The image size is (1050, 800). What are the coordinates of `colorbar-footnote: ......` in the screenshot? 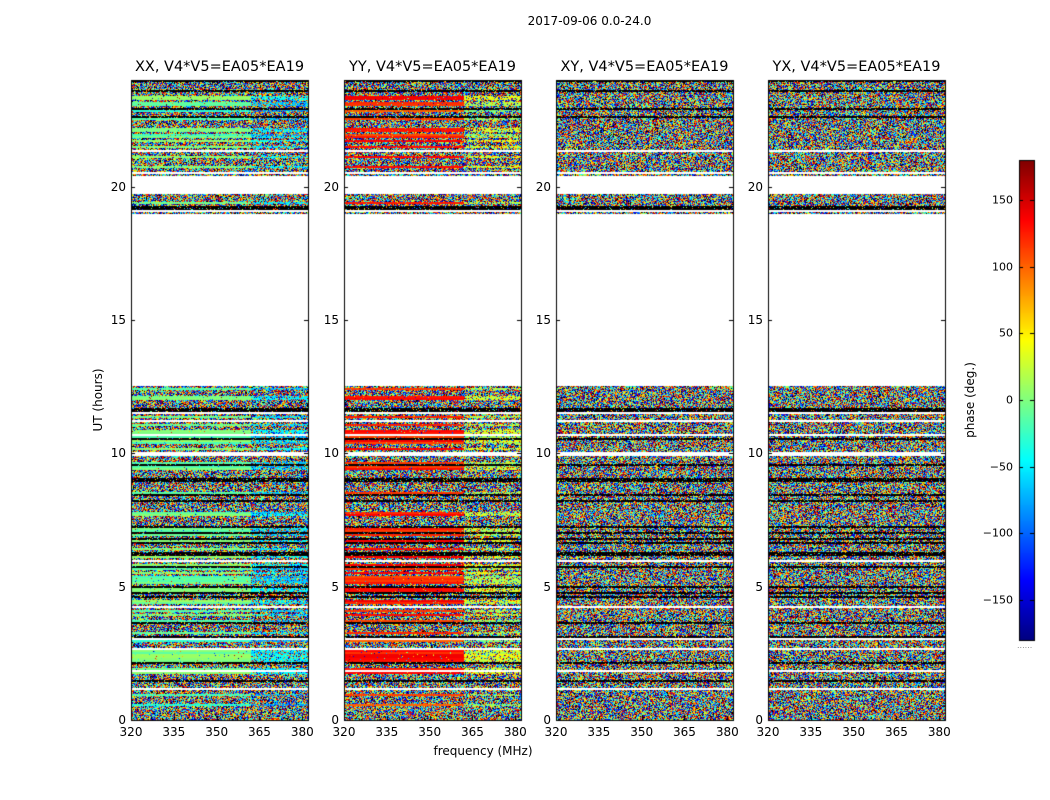 It's located at (1025, 645).